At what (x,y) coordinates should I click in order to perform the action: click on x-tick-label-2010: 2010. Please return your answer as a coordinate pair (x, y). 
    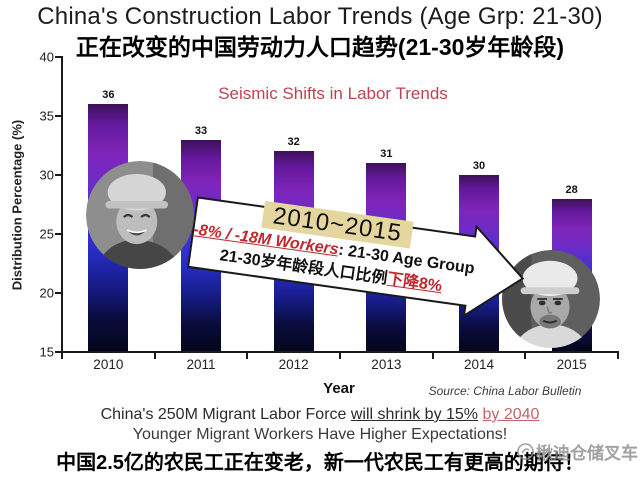
    Looking at the image, I should click on (108, 364).